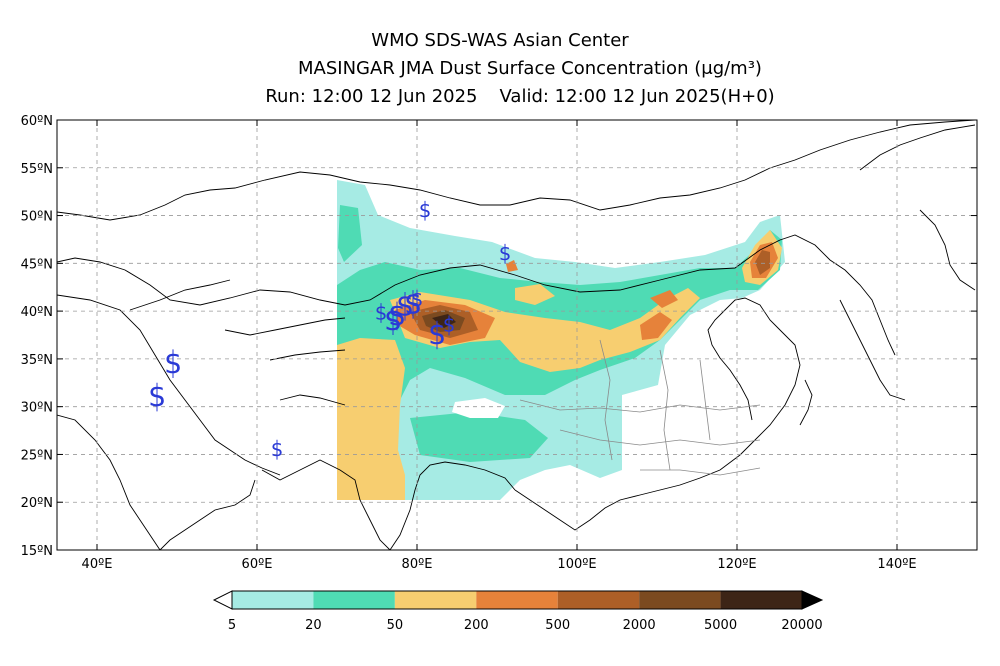 The height and width of the screenshot is (666, 1000). What do you see at coordinates (720, 625) in the screenshot?
I see `colorbar-level-label: 5000` at bounding box center [720, 625].